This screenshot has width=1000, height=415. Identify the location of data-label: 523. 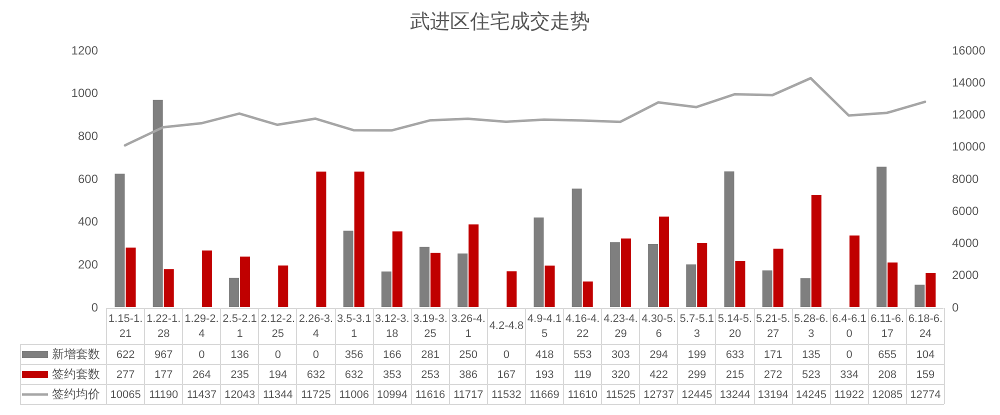
(811, 374).